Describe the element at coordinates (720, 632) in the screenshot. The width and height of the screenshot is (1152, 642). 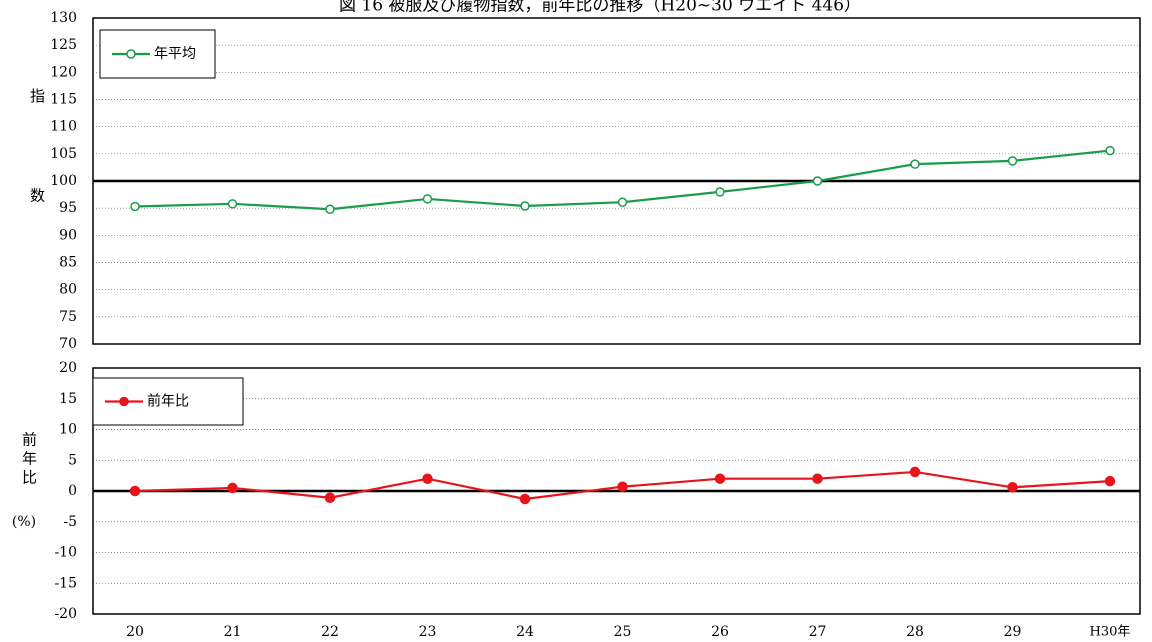
I see `x-tick-label: 26` at that location.